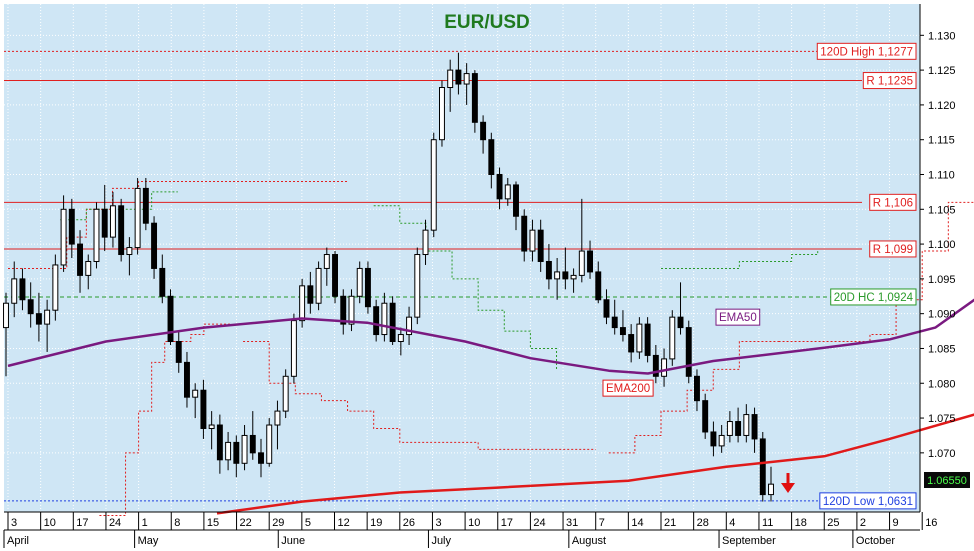 The image size is (974, 551). Describe the element at coordinates (942, 349) in the screenshot. I see `y-tick-label: 1.085` at that location.